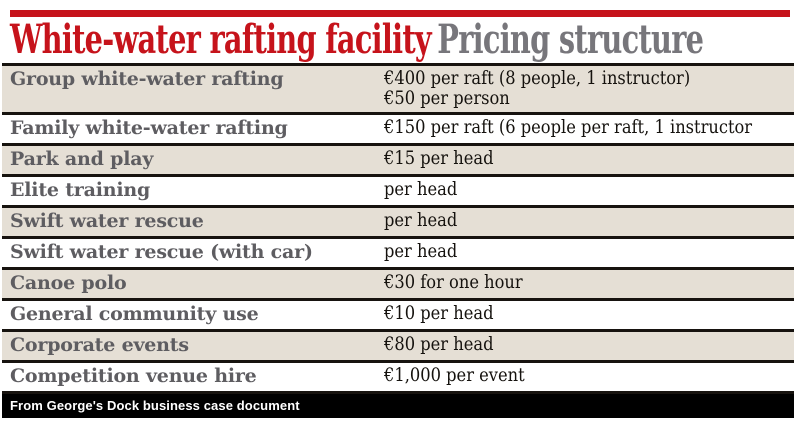 This screenshot has height=426, width=800. I want to click on title-main: White-water rafting facility, so click(221, 39).